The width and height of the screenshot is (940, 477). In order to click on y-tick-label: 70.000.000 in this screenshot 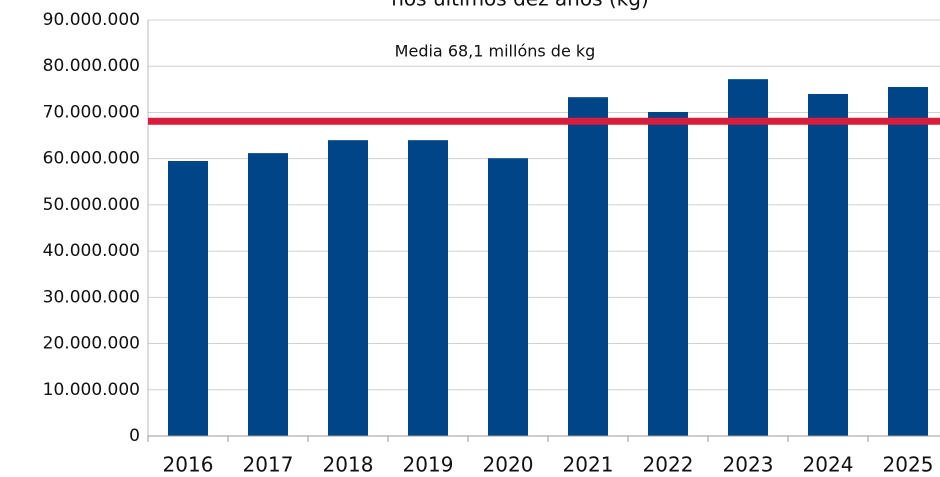, I will do `click(91, 112)`.